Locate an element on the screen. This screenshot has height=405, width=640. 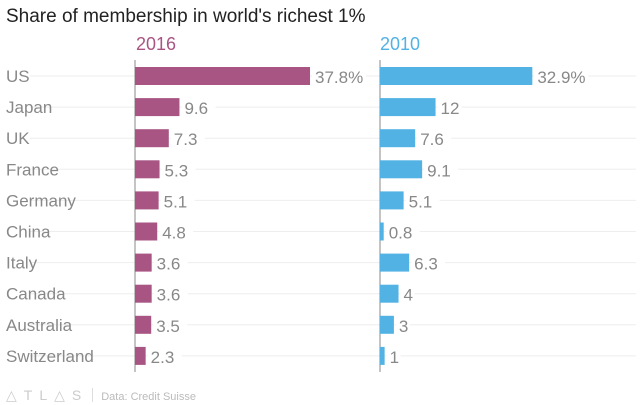
data-label: 1 is located at coordinates (394, 357).